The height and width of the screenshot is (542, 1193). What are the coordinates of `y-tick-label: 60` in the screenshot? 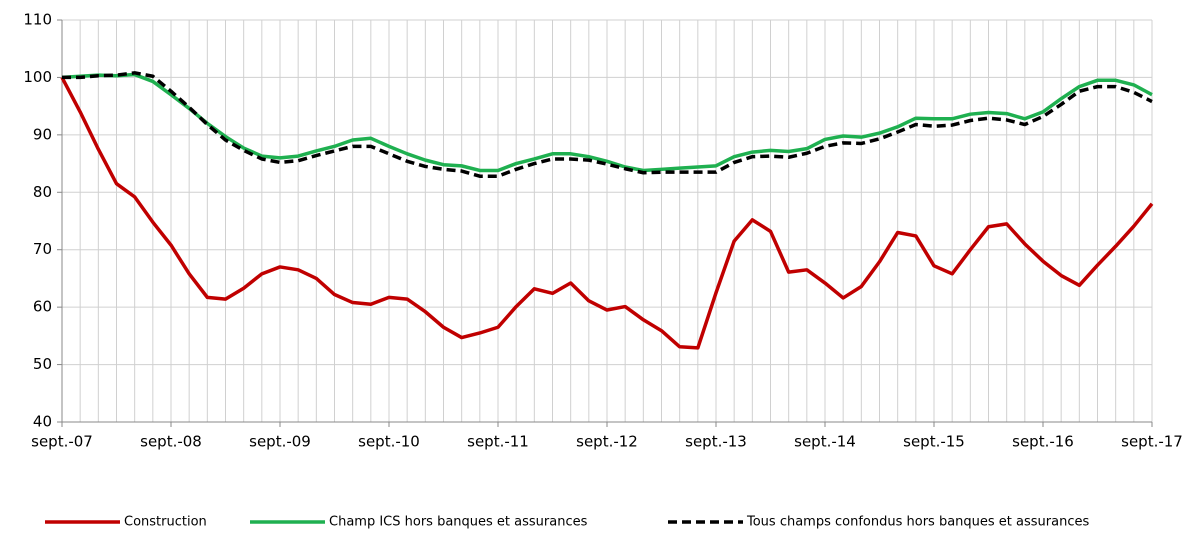 It's located at (42, 307).